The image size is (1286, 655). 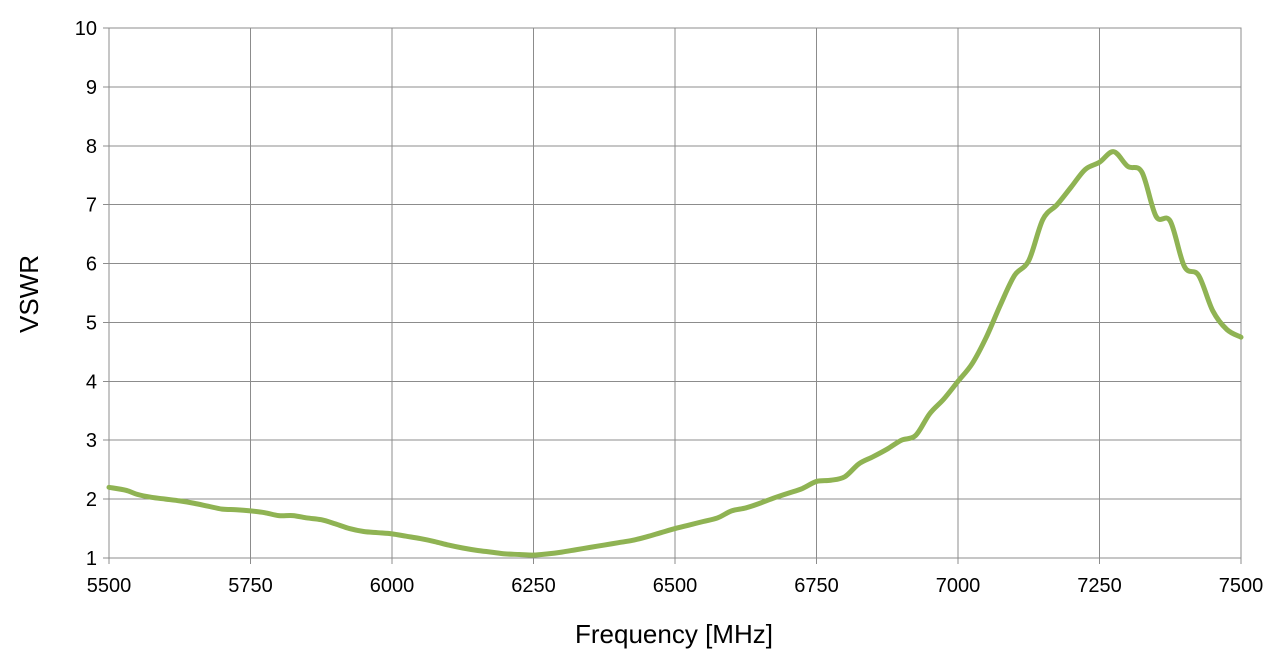 I want to click on y-tick-label: 1, so click(x=91, y=559).